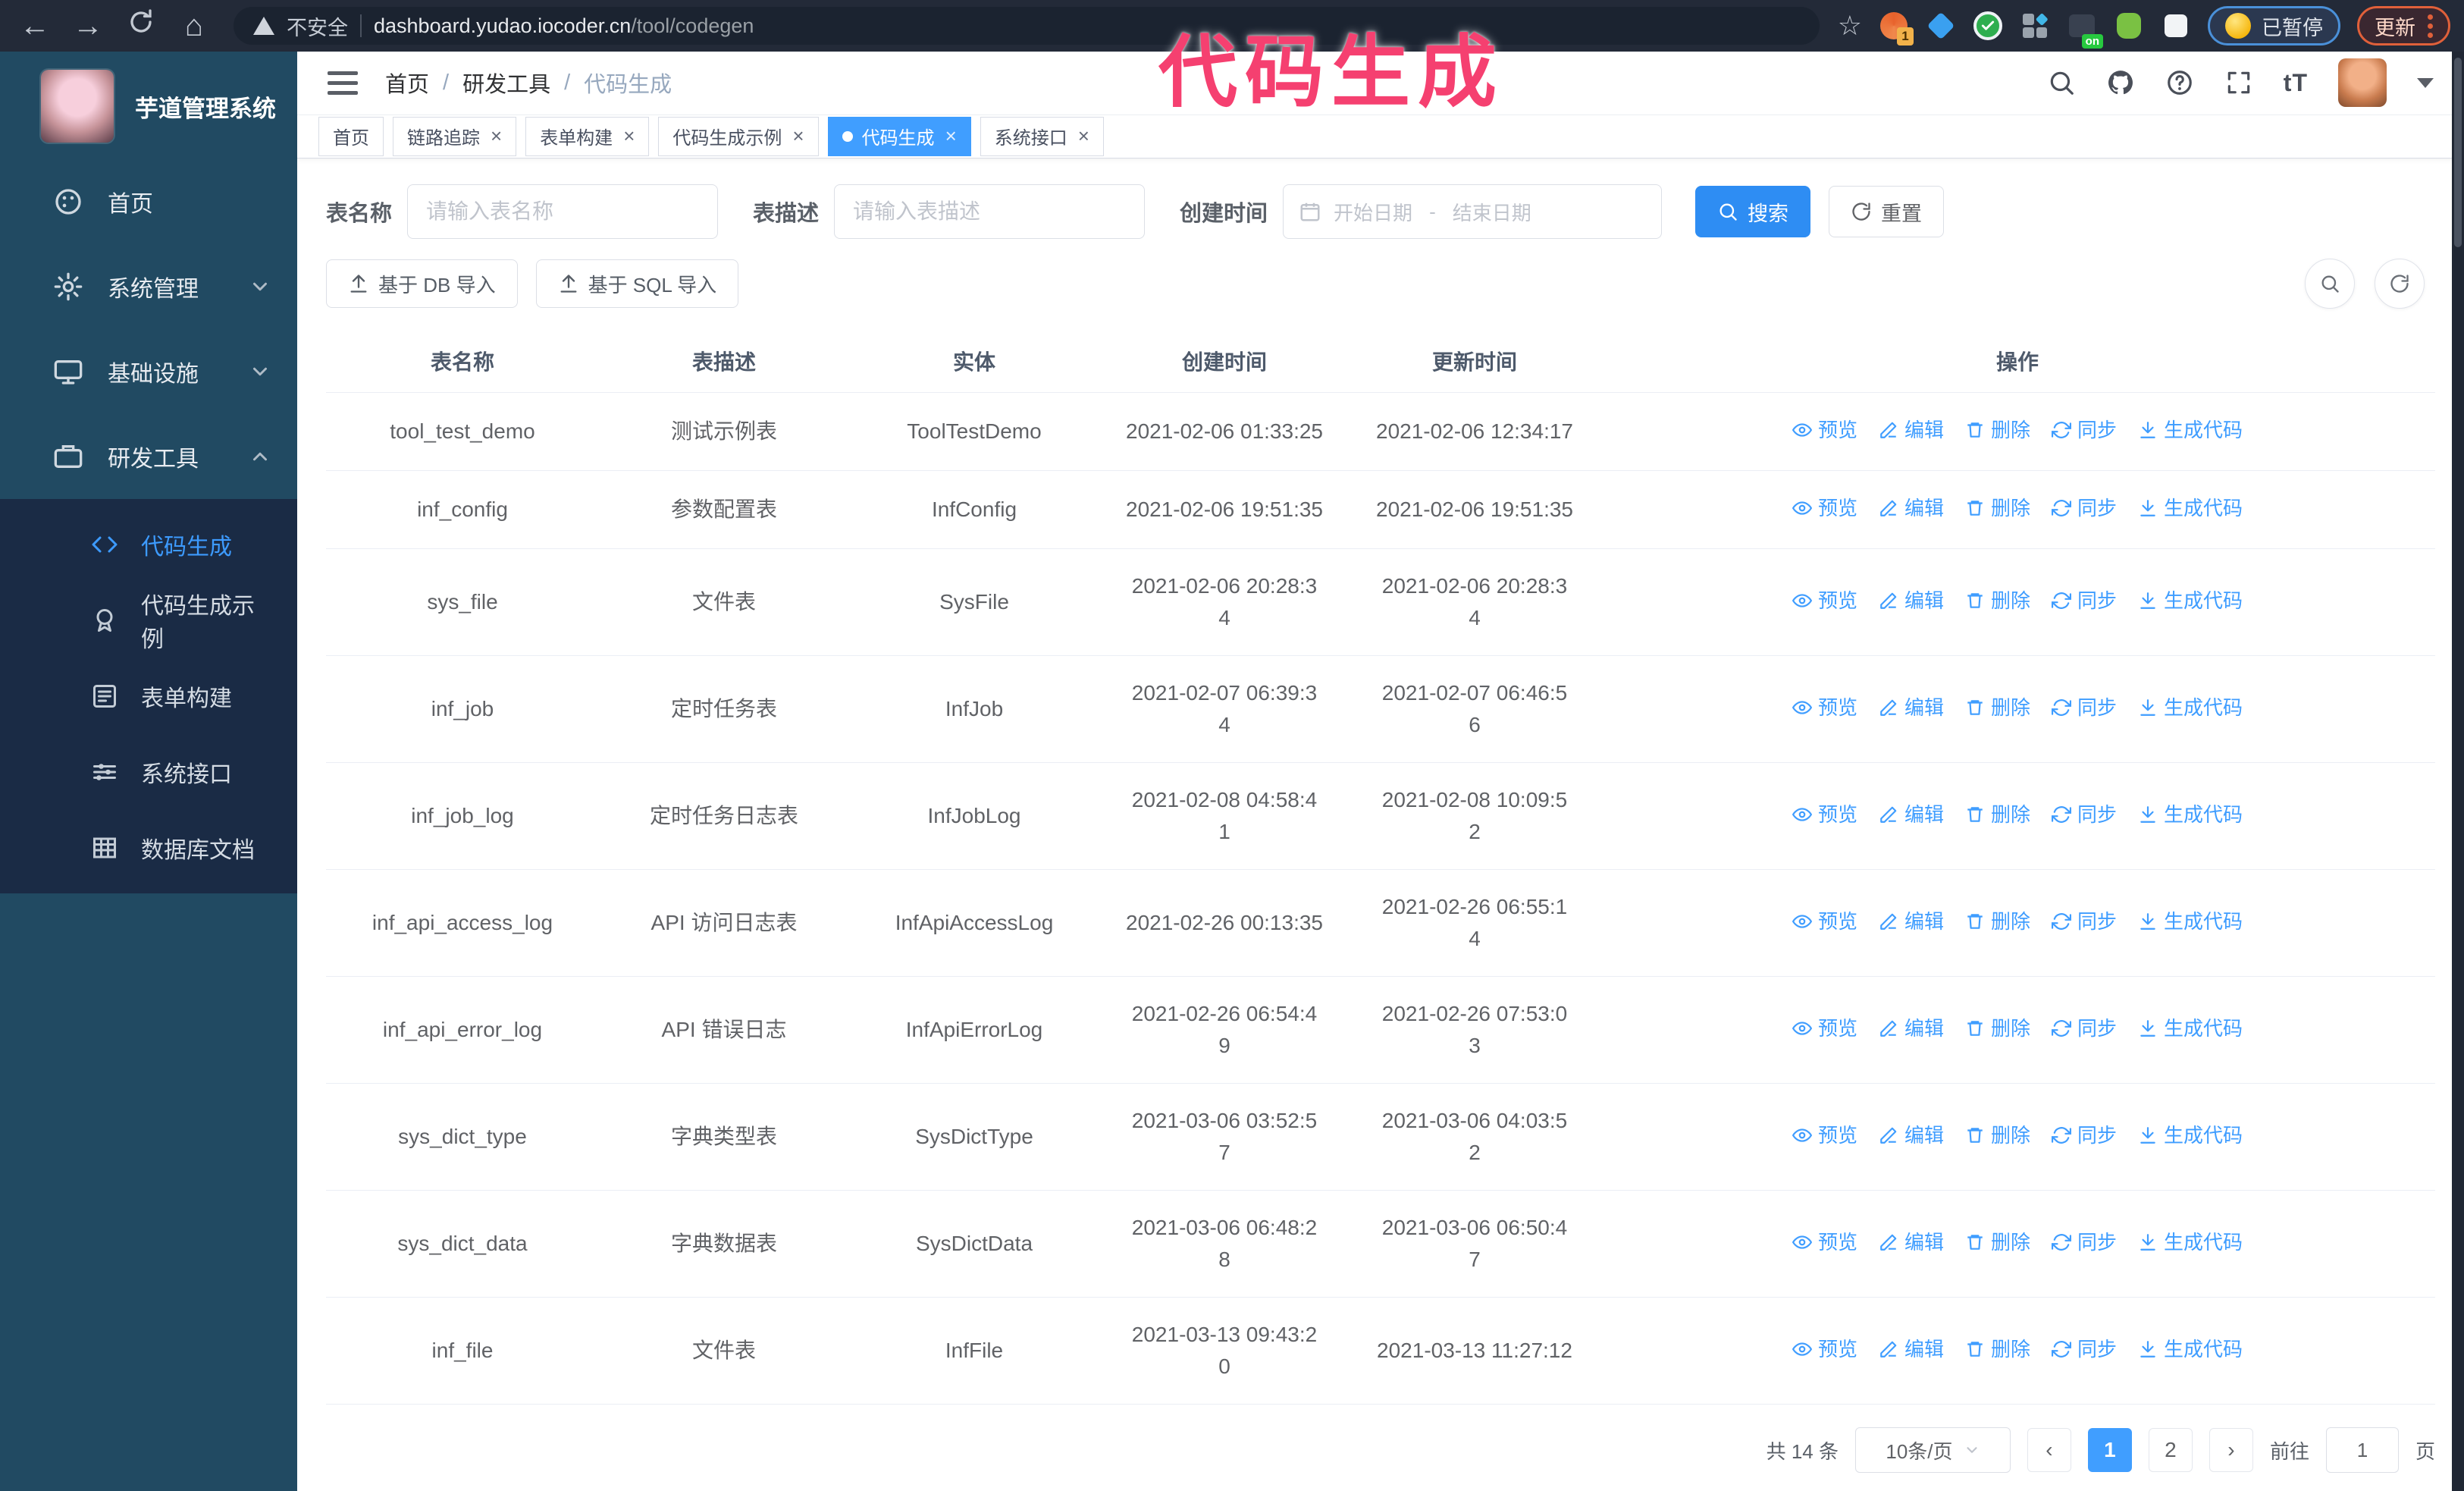  What do you see at coordinates (1753, 211) in the screenshot?
I see `search-button: 搜索` at bounding box center [1753, 211].